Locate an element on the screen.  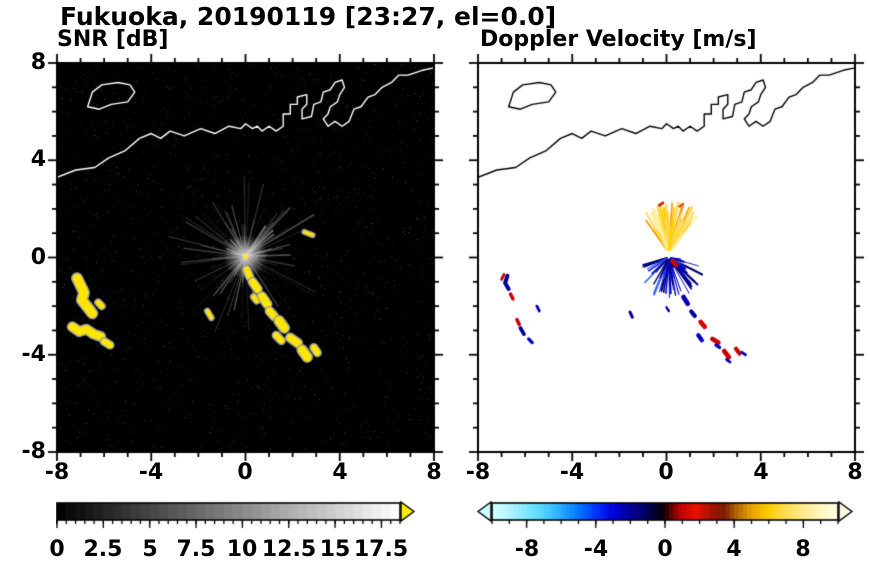
snr-colorbar-tick-label: 17.5 is located at coordinates (381, 549).